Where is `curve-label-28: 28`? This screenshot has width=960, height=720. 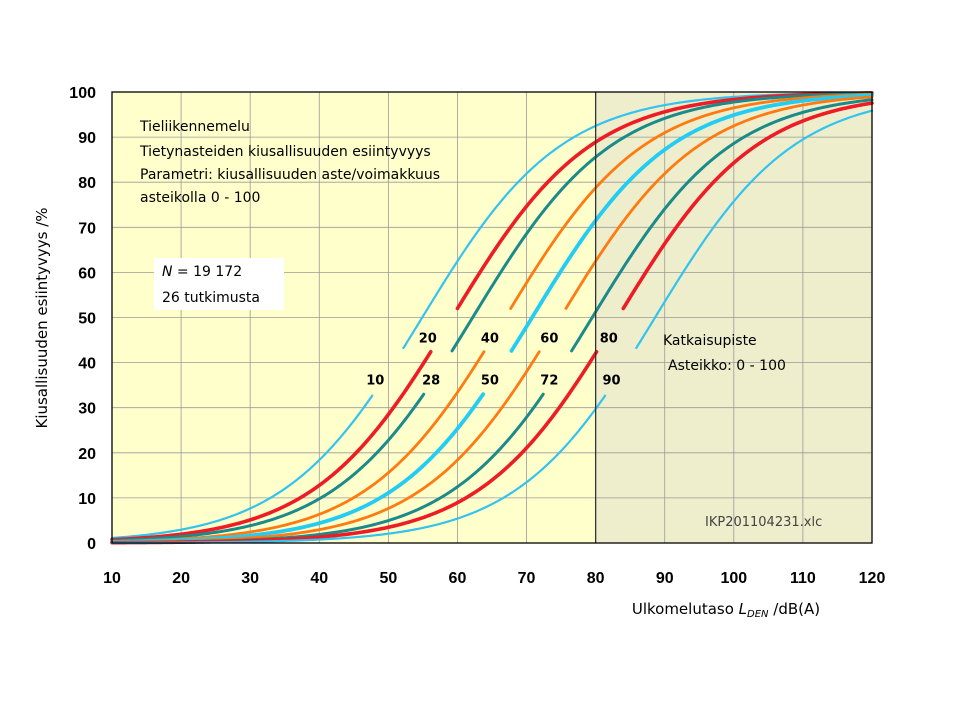 curve-label-28: 28 is located at coordinates (431, 381).